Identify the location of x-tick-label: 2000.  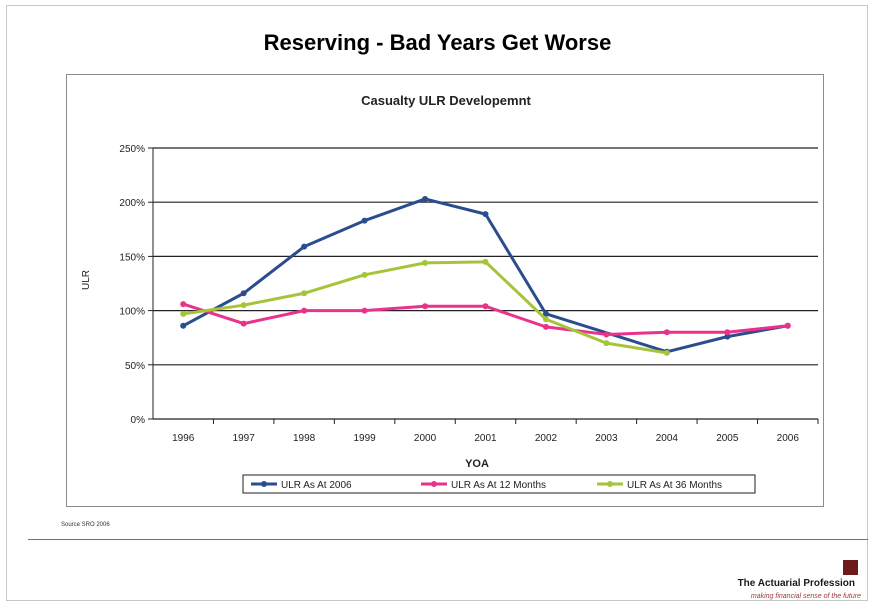
(425, 438).